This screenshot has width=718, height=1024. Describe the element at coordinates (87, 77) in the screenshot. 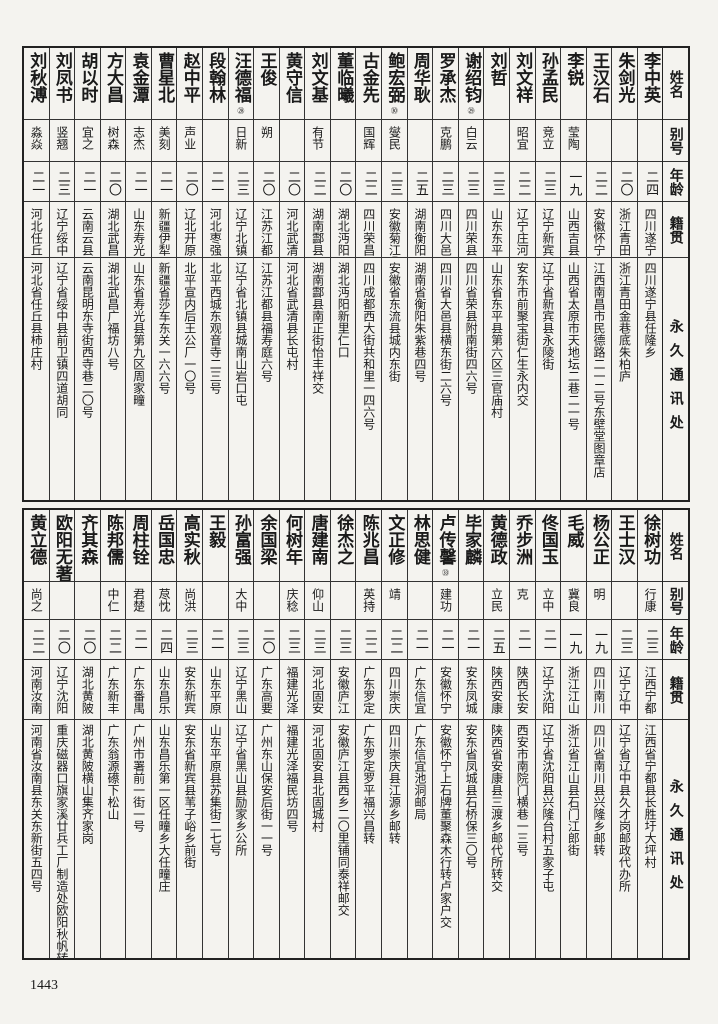

I see `person-name: 胡以时` at that location.